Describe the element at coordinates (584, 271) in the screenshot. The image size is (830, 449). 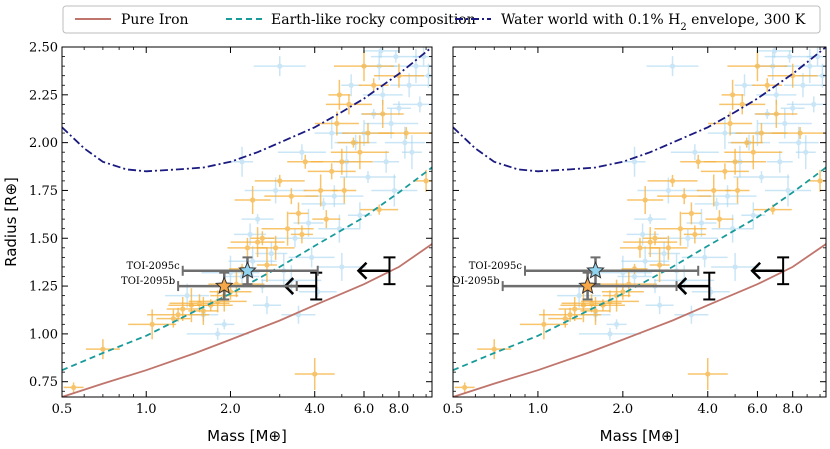
I see `planet-toi-2095c: TOI-2095c` at that location.